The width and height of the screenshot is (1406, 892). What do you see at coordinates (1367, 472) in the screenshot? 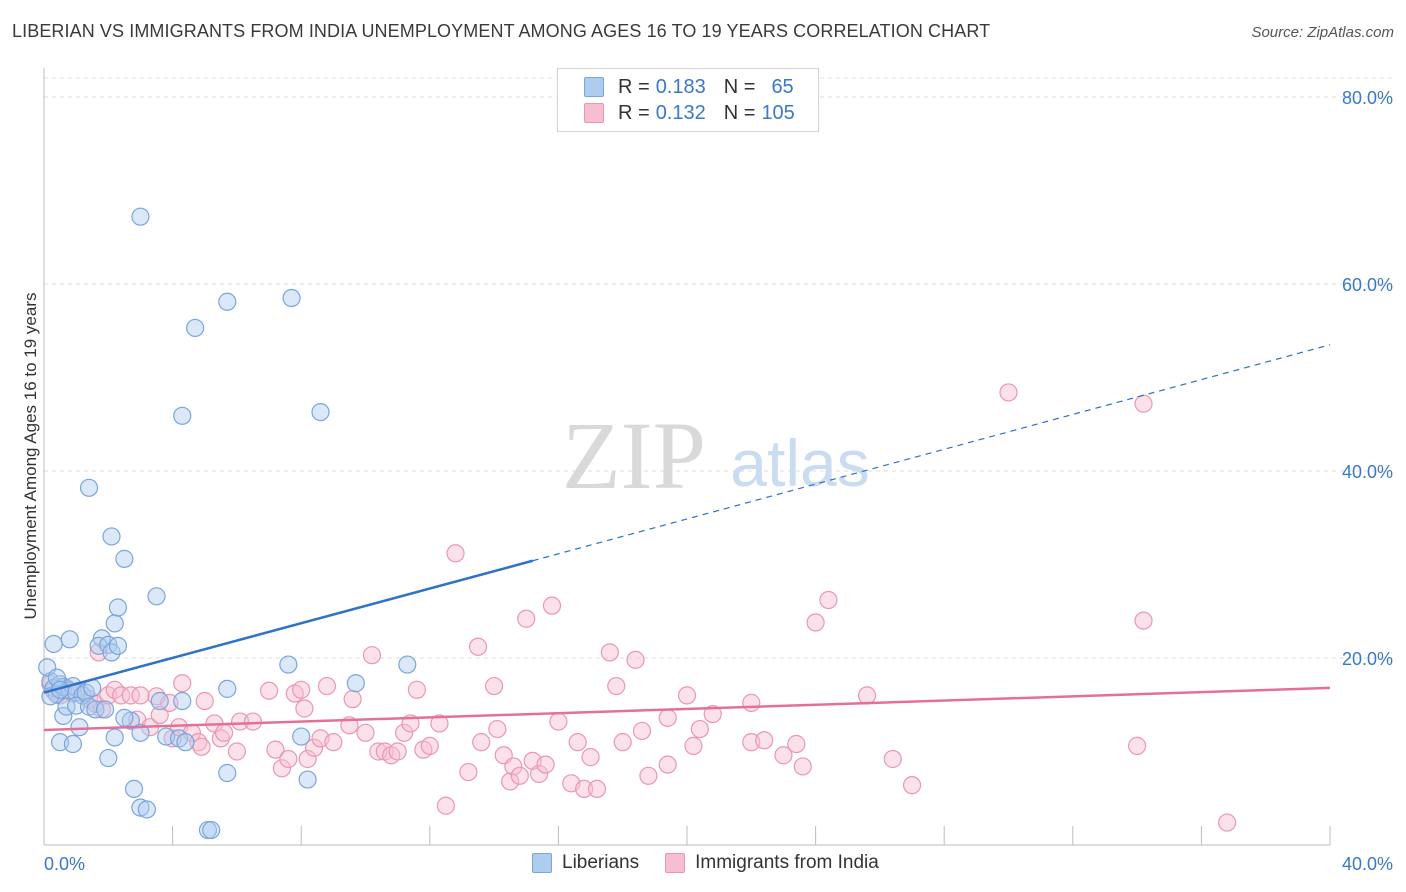
I see `y-tick-label: 40.0%` at bounding box center [1367, 472].